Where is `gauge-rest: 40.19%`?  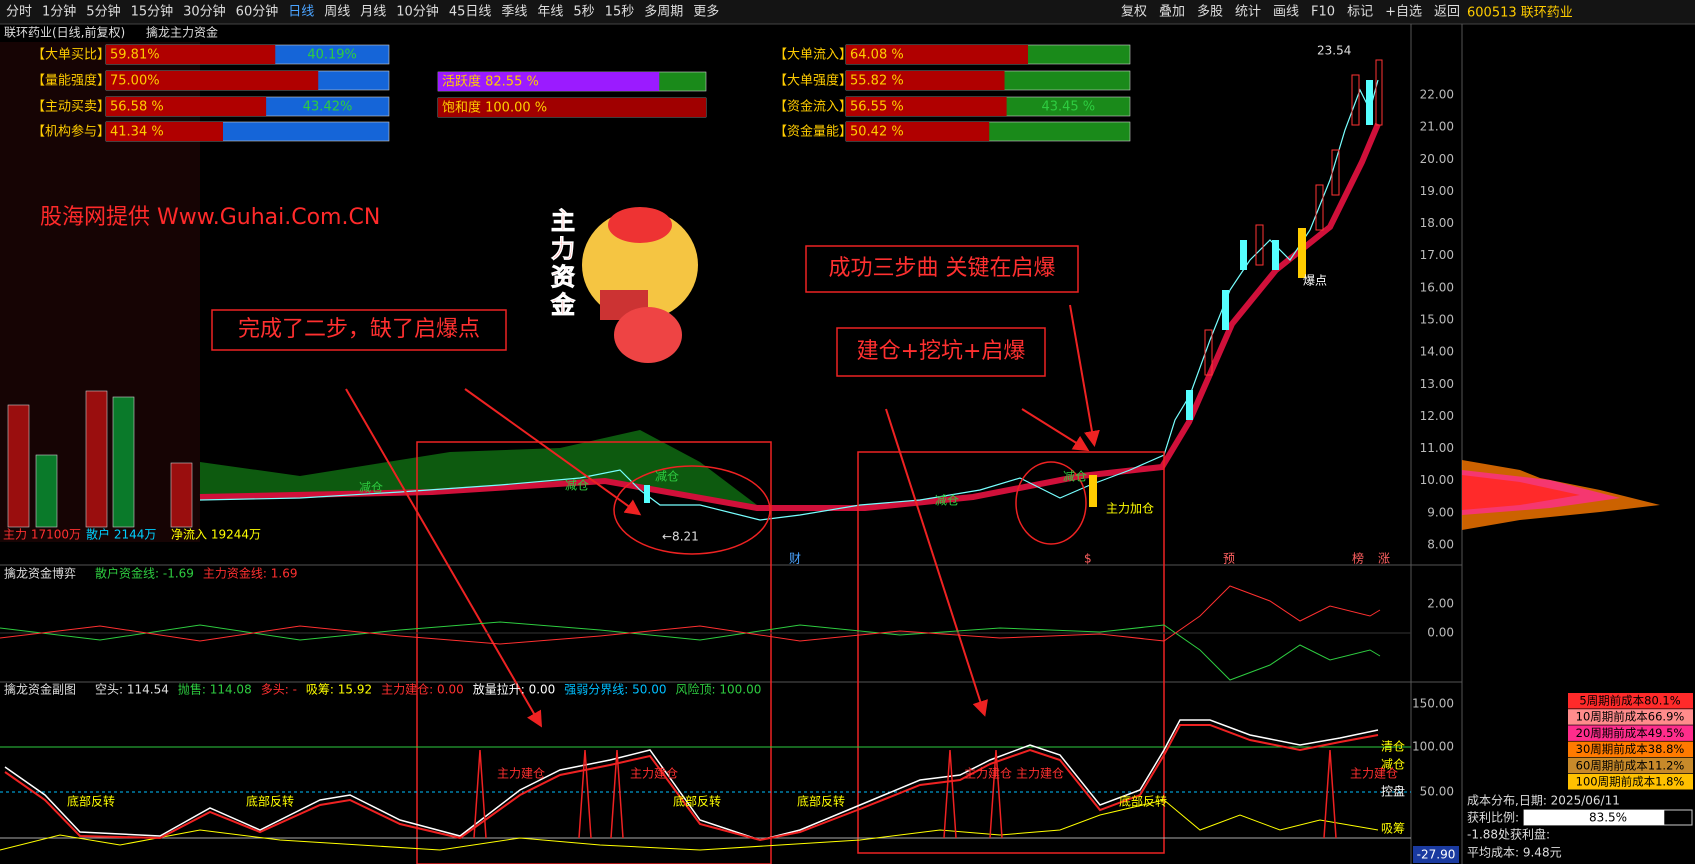
gauge-rest: 40.19% is located at coordinates (332, 55).